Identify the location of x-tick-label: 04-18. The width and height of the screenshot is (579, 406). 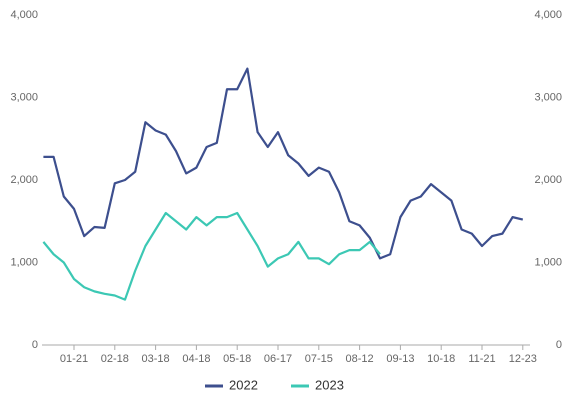
(196, 359).